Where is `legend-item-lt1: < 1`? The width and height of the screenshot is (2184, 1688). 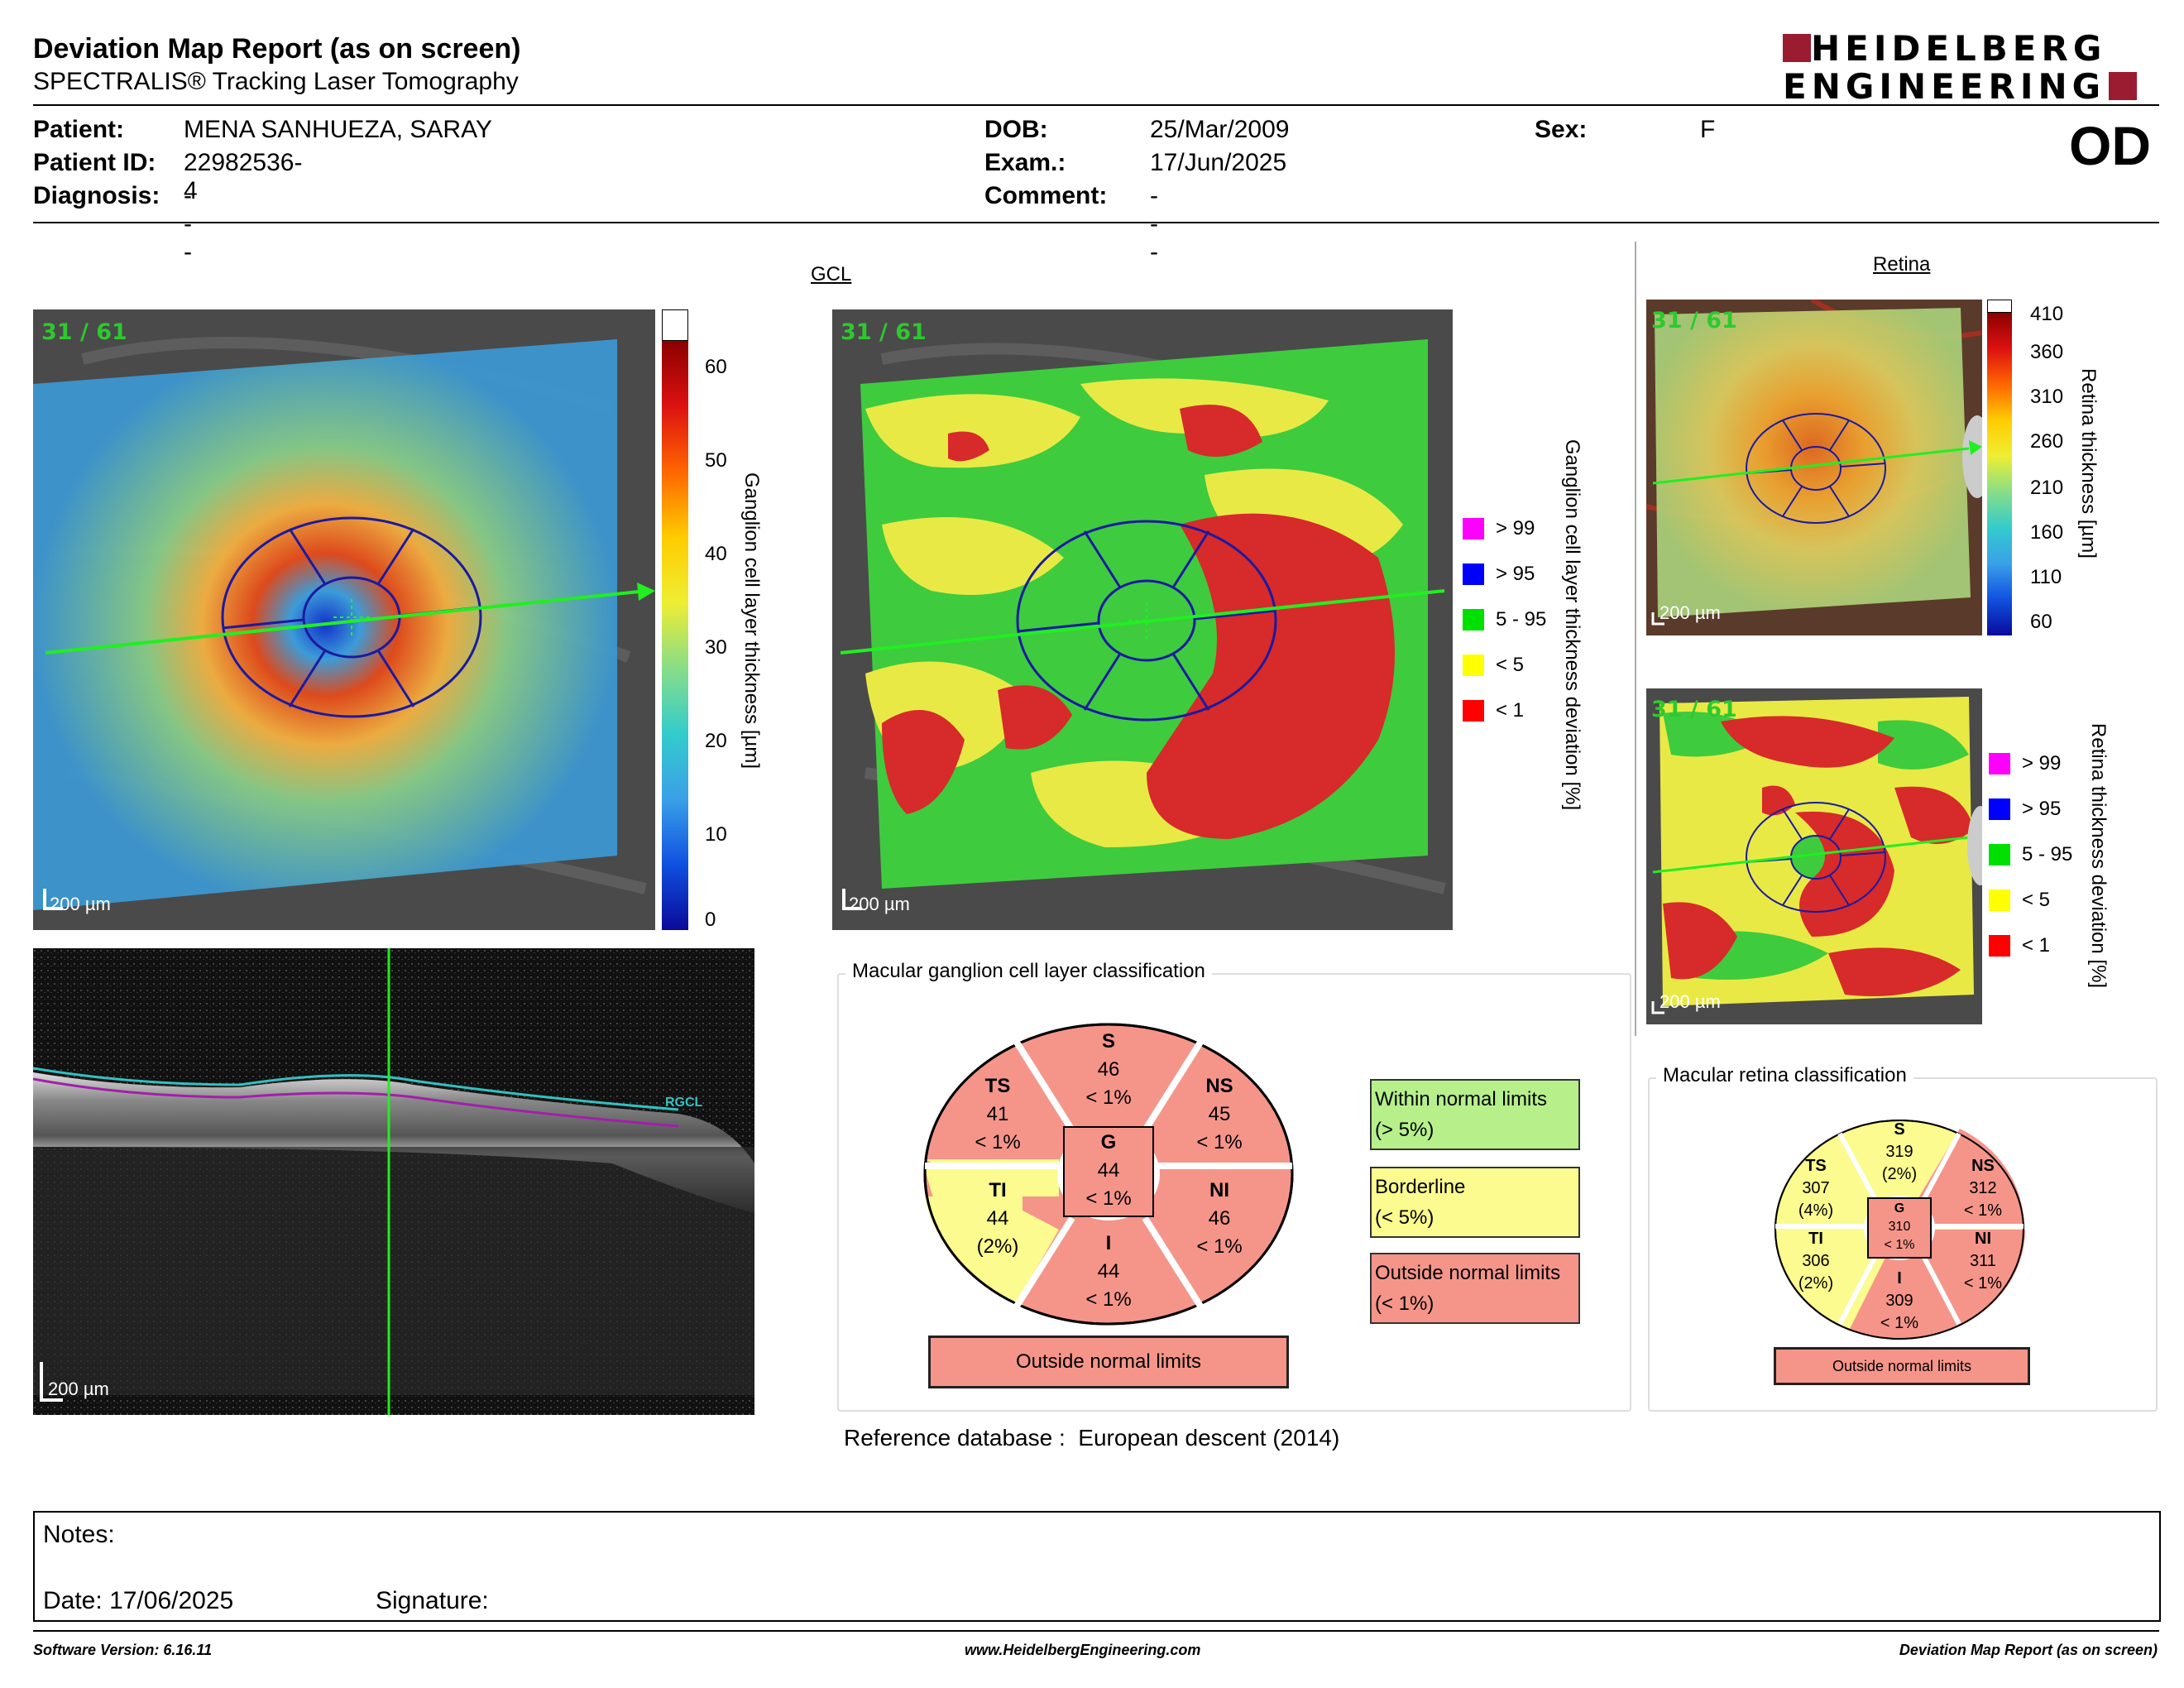 legend-item-lt1: < 1 is located at coordinates (1508, 710).